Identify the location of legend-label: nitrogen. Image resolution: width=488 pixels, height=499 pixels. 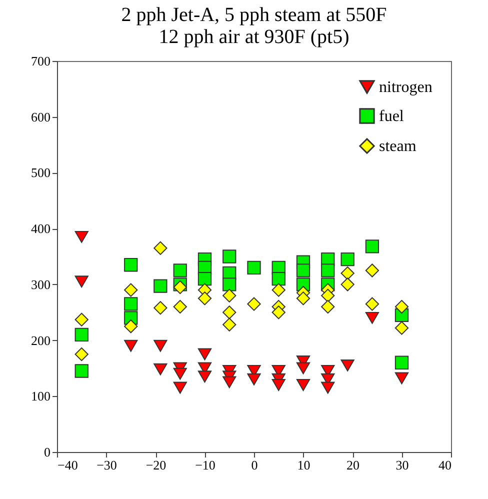
(405, 87).